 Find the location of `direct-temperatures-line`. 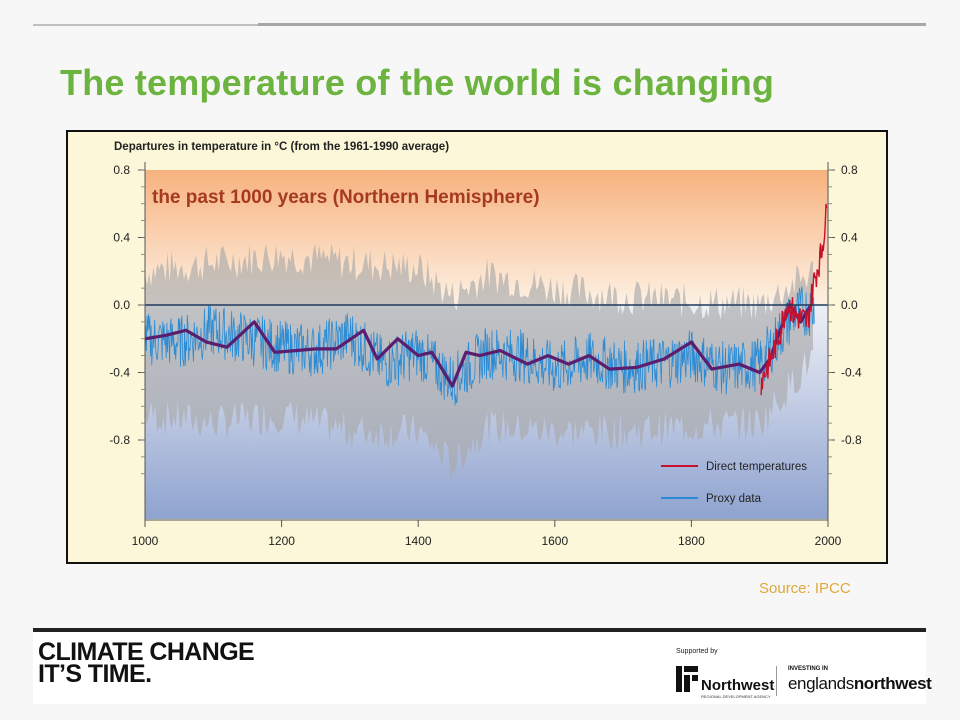

direct-temperatures-line is located at coordinates (794, 299).